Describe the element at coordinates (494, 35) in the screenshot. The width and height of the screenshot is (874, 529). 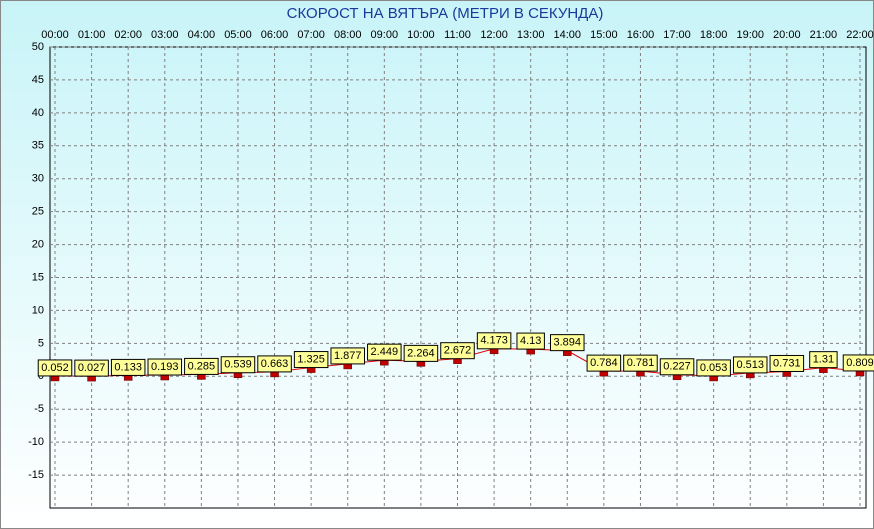
I see `x-tick-label: 12:00` at that location.